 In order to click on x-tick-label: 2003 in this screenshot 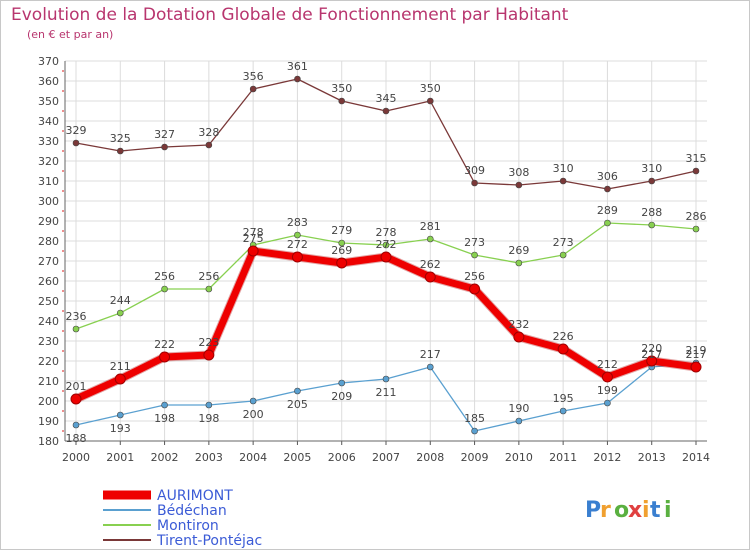, I will do `click(209, 457)`.